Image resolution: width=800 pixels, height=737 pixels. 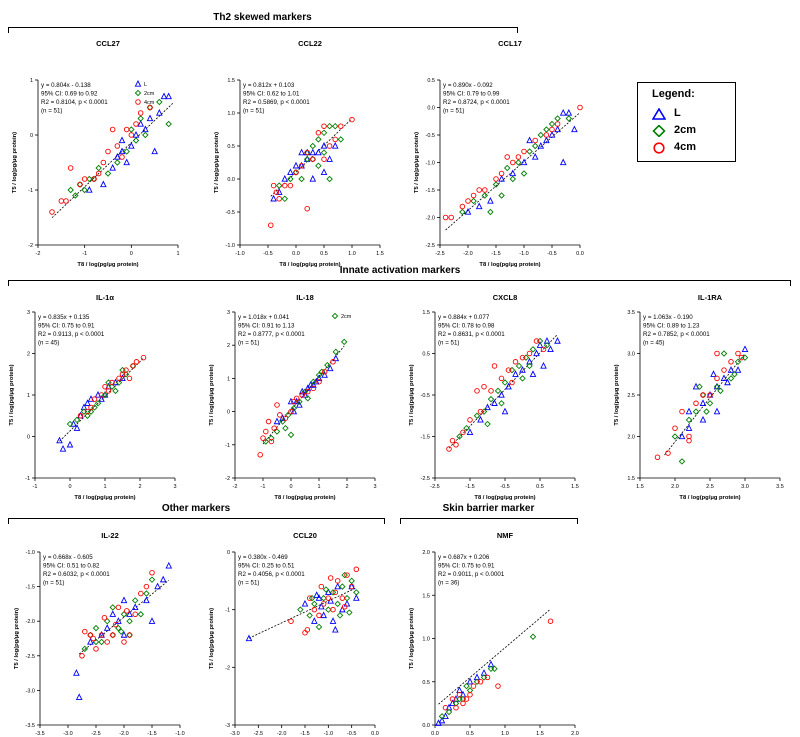 I want to click on y-tick-label: -2.5, so click(x=430, y=246).